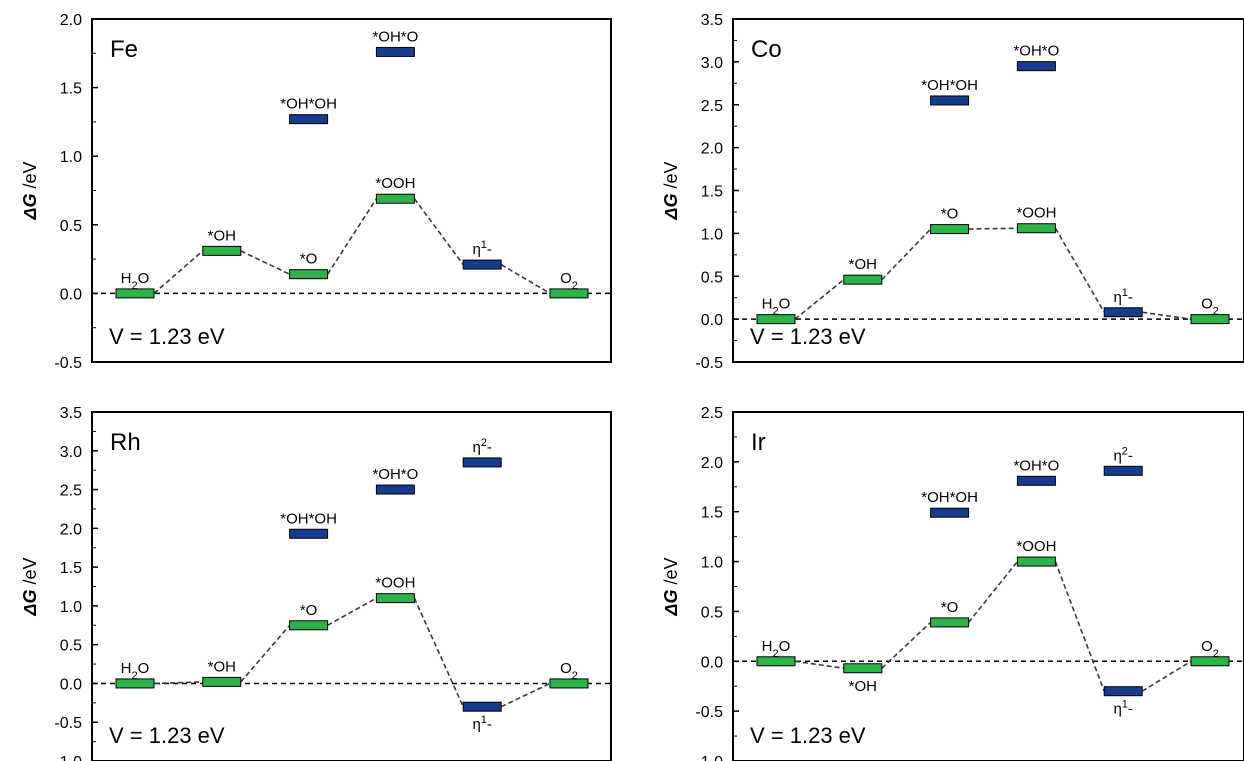  Describe the element at coordinates (758, 442) in the screenshot. I see `panel-title: Ir` at that location.